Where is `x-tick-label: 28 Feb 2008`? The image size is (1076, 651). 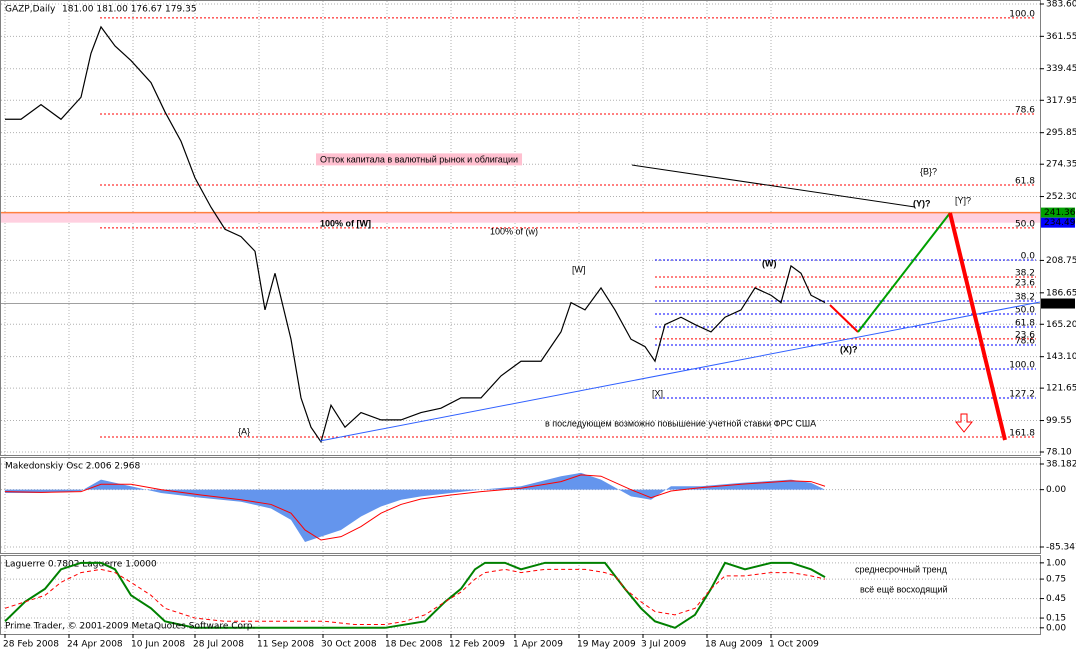
x-tick-label: 28 Feb 2008 is located at coordinates (31, 645).